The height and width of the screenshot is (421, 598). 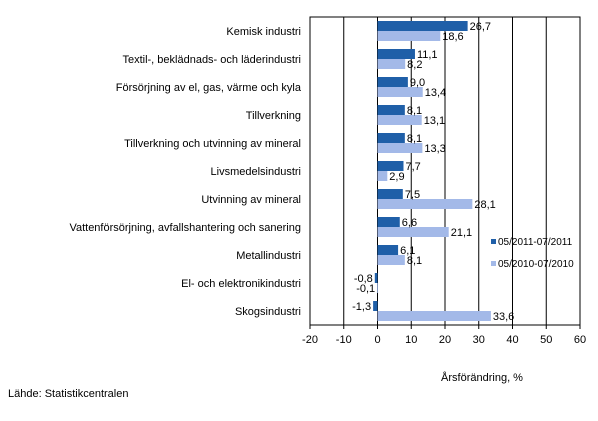 What do you see at coordinates (414, 65) in the screenshot?
I see `data-label: 8,2` at bounding box center [414, 65].